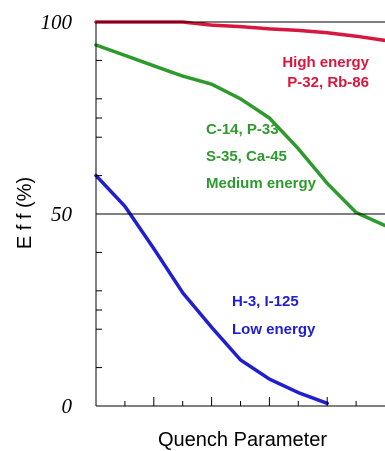  What do you see at coordinates (325, 62) in the screenshot?
I see `annotation-label: High energy` at bounding box center [325, 62].